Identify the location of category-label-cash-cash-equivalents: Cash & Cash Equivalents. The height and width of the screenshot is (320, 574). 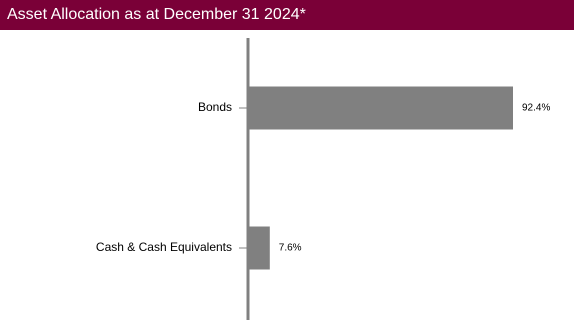
(164, 247).